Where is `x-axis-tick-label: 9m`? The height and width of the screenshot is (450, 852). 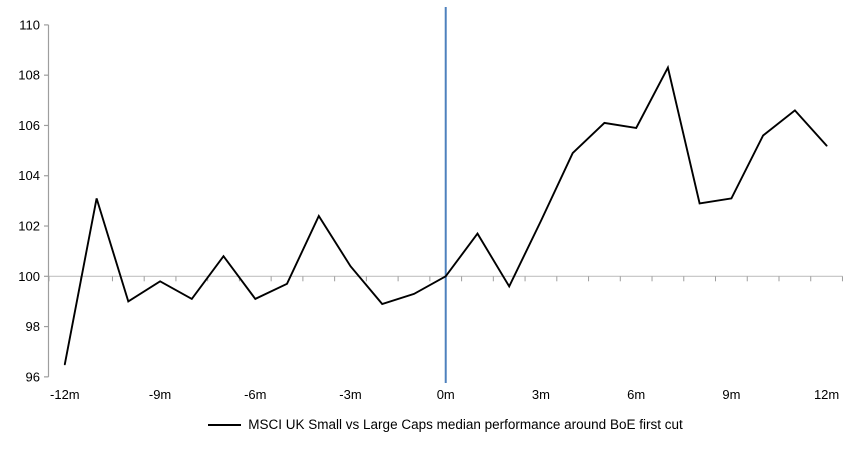
x-axis-tick-label: 9m is located at coordinates (731, 394).